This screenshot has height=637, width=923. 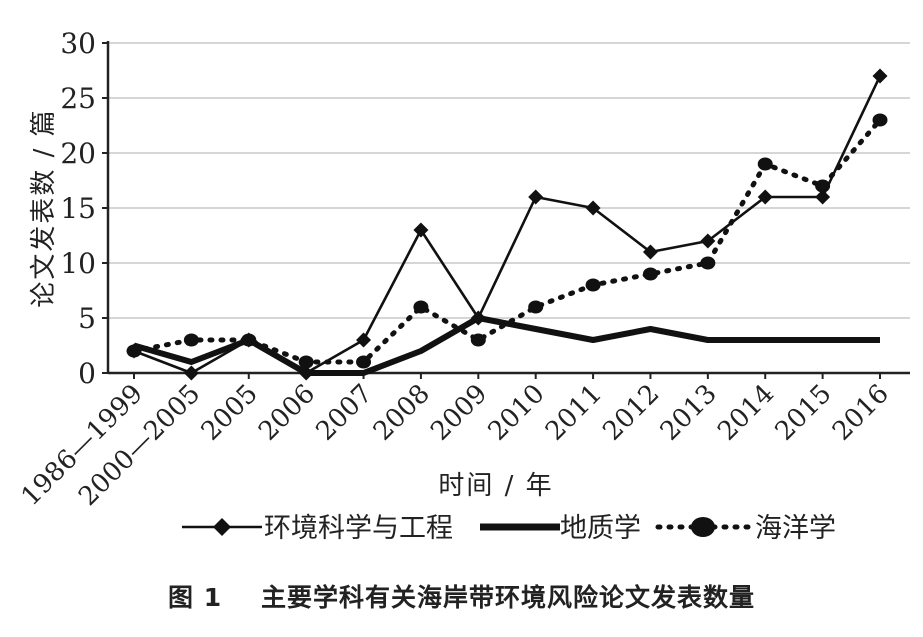 What do you see at coordinates (495, 486) in the screenshot?
I see `x-axis-label: 时间 / 年` at bounding box center [495, 486].